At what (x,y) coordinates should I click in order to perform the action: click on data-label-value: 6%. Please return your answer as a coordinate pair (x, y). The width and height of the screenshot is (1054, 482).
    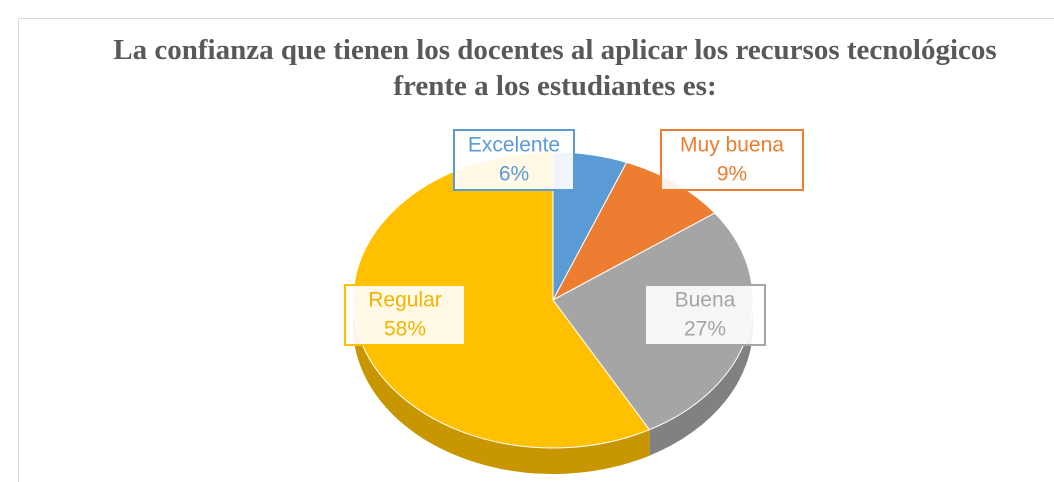
    Looking at the image, I should click on (514, 174).